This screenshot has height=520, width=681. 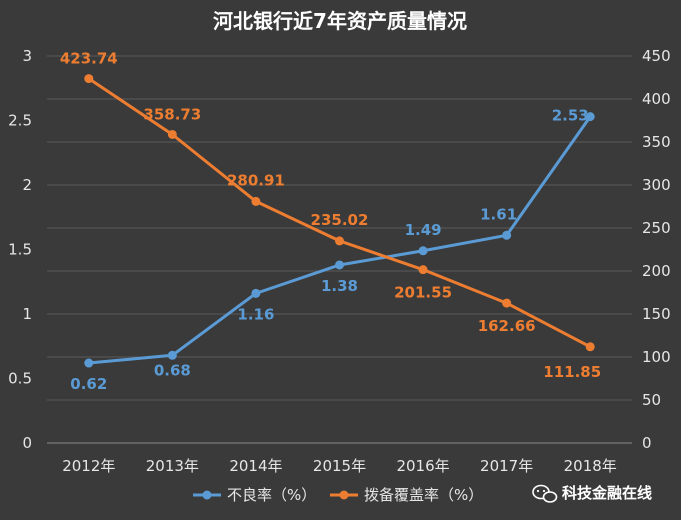 I want to click on data-label: 235.02, so click(x=340, y=220).